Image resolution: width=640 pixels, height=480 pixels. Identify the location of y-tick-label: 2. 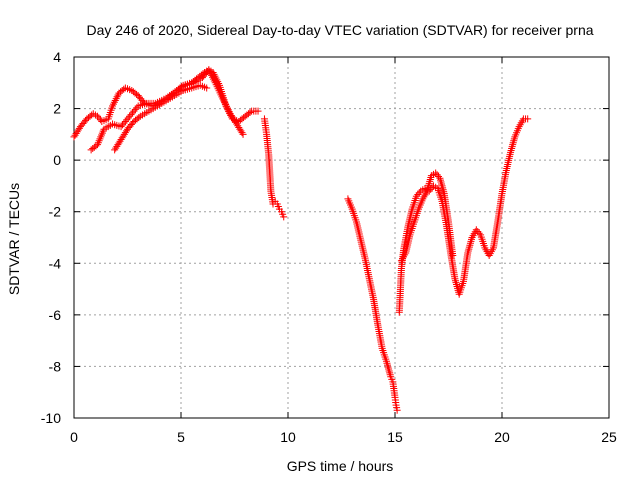
(57, 109).